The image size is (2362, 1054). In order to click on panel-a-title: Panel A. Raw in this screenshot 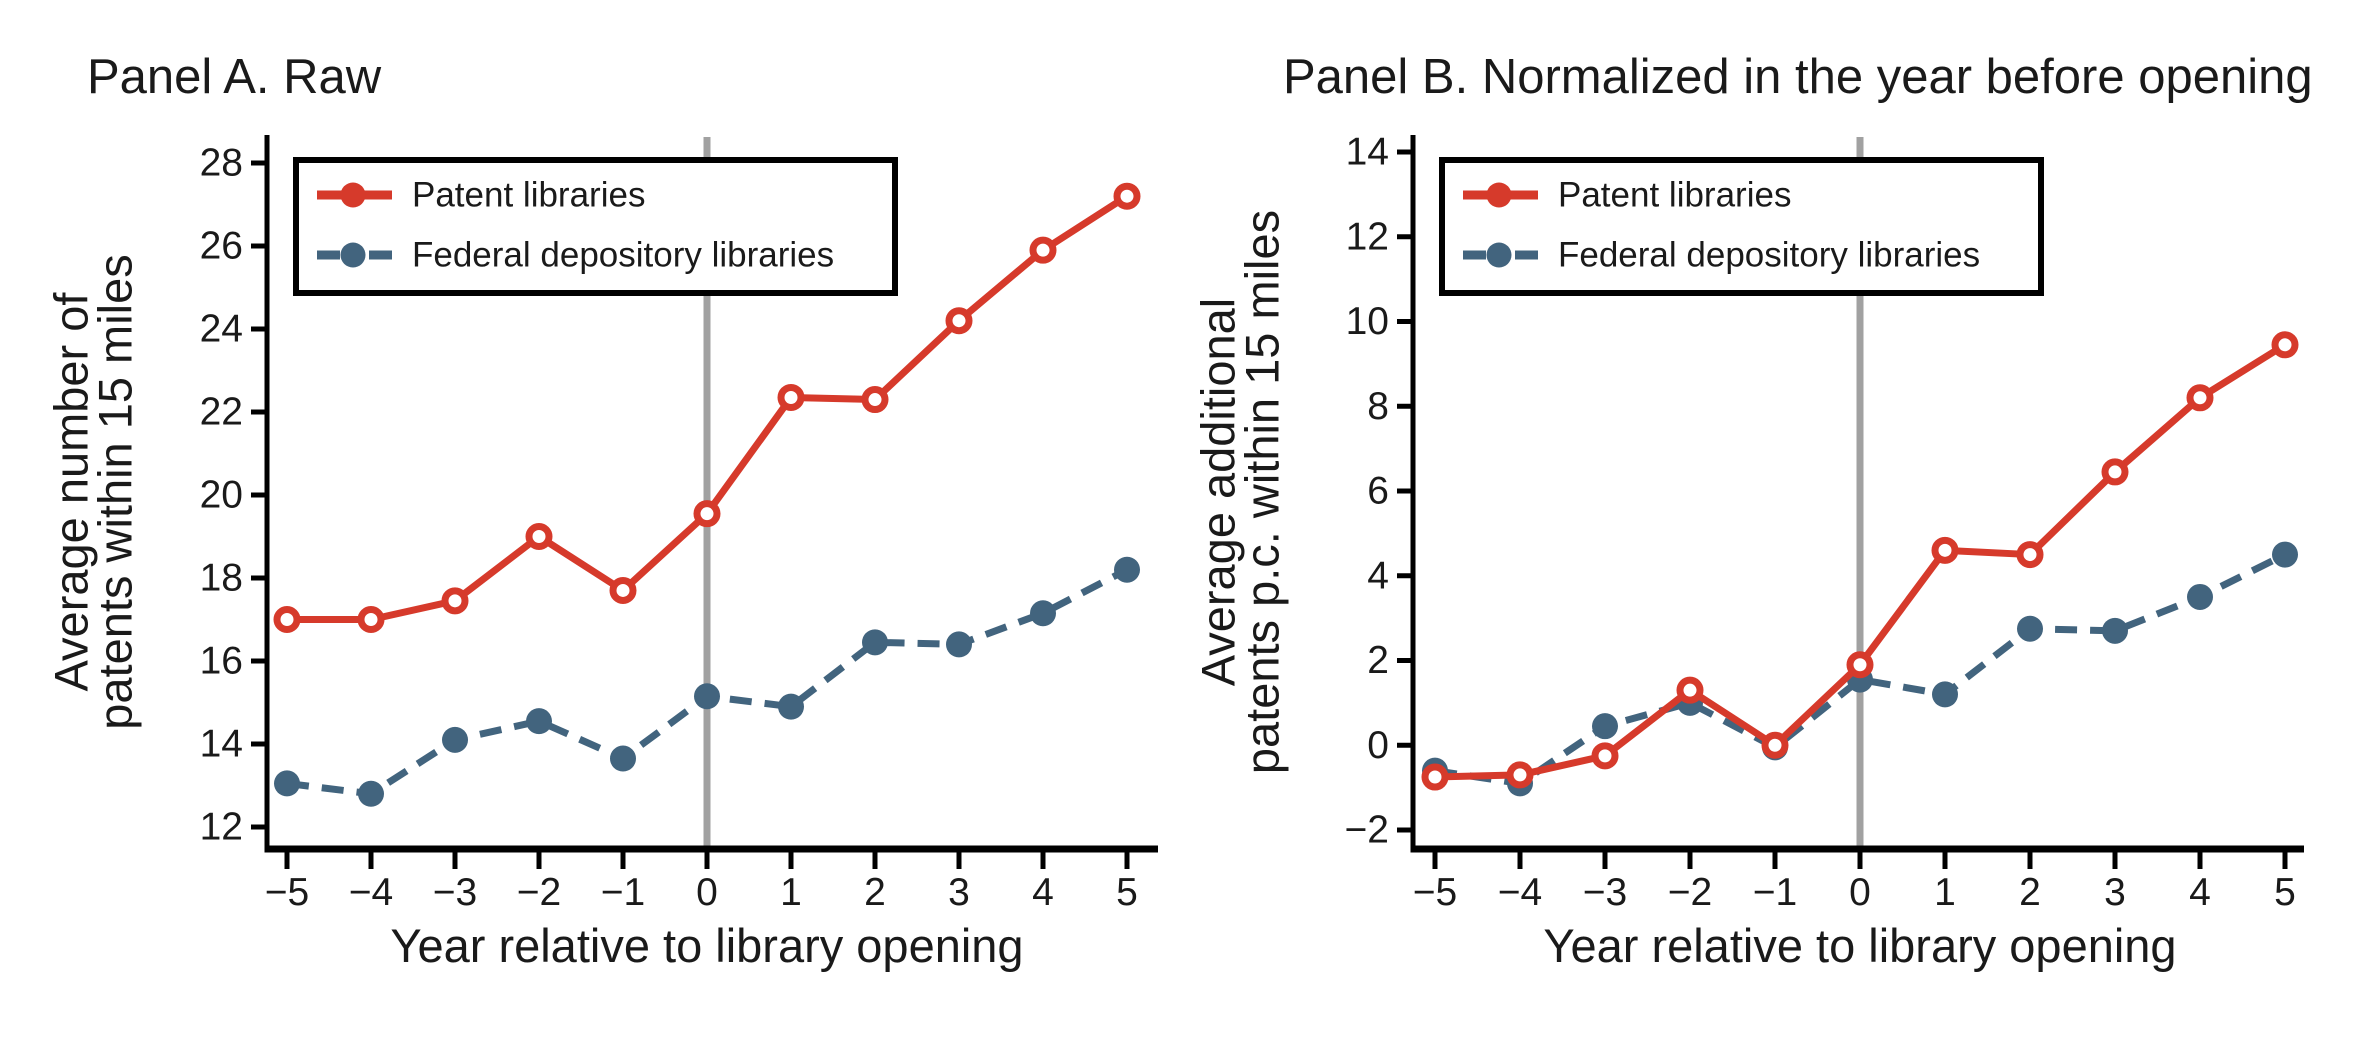, I will do `click(234, 77)`.